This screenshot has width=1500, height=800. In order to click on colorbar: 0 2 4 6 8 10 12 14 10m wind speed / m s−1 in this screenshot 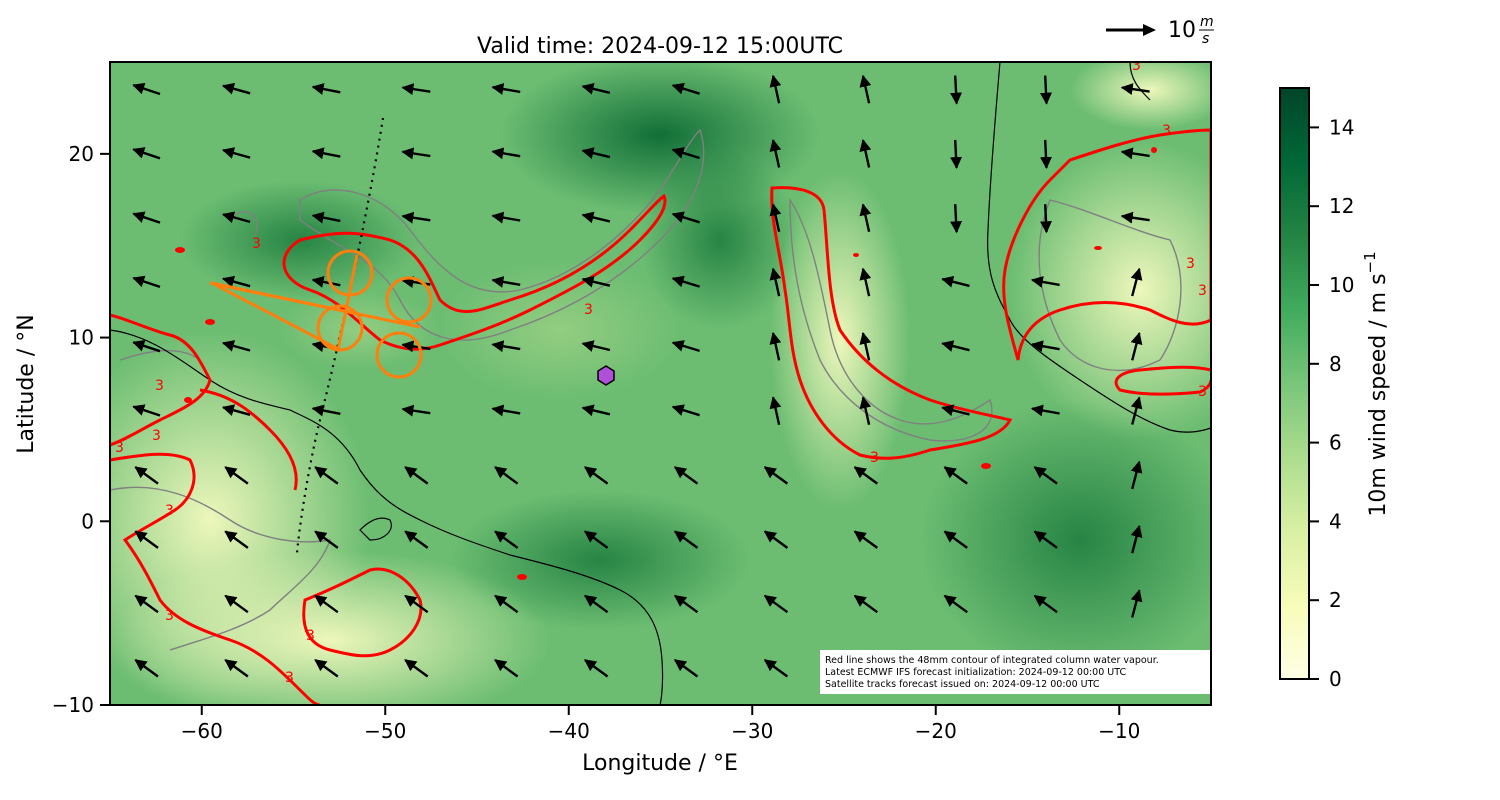, I will do `click(1335, 389)`.